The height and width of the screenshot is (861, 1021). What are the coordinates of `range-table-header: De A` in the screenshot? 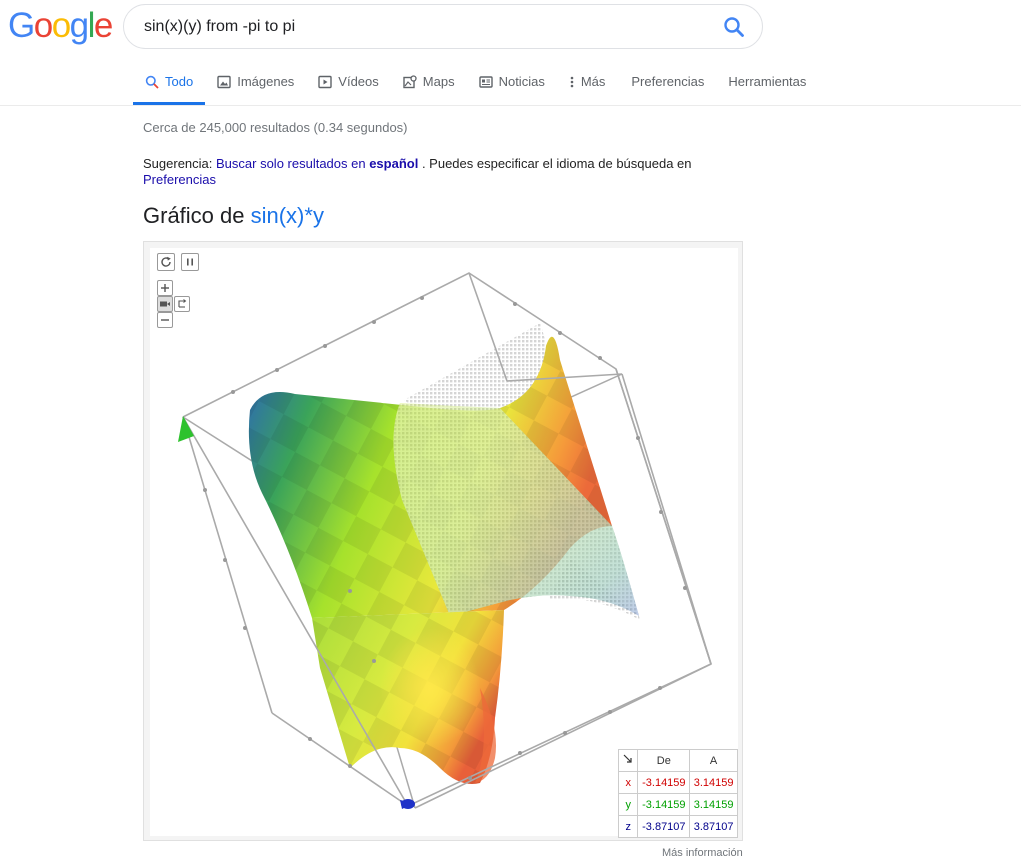 It's located at (677, 760).